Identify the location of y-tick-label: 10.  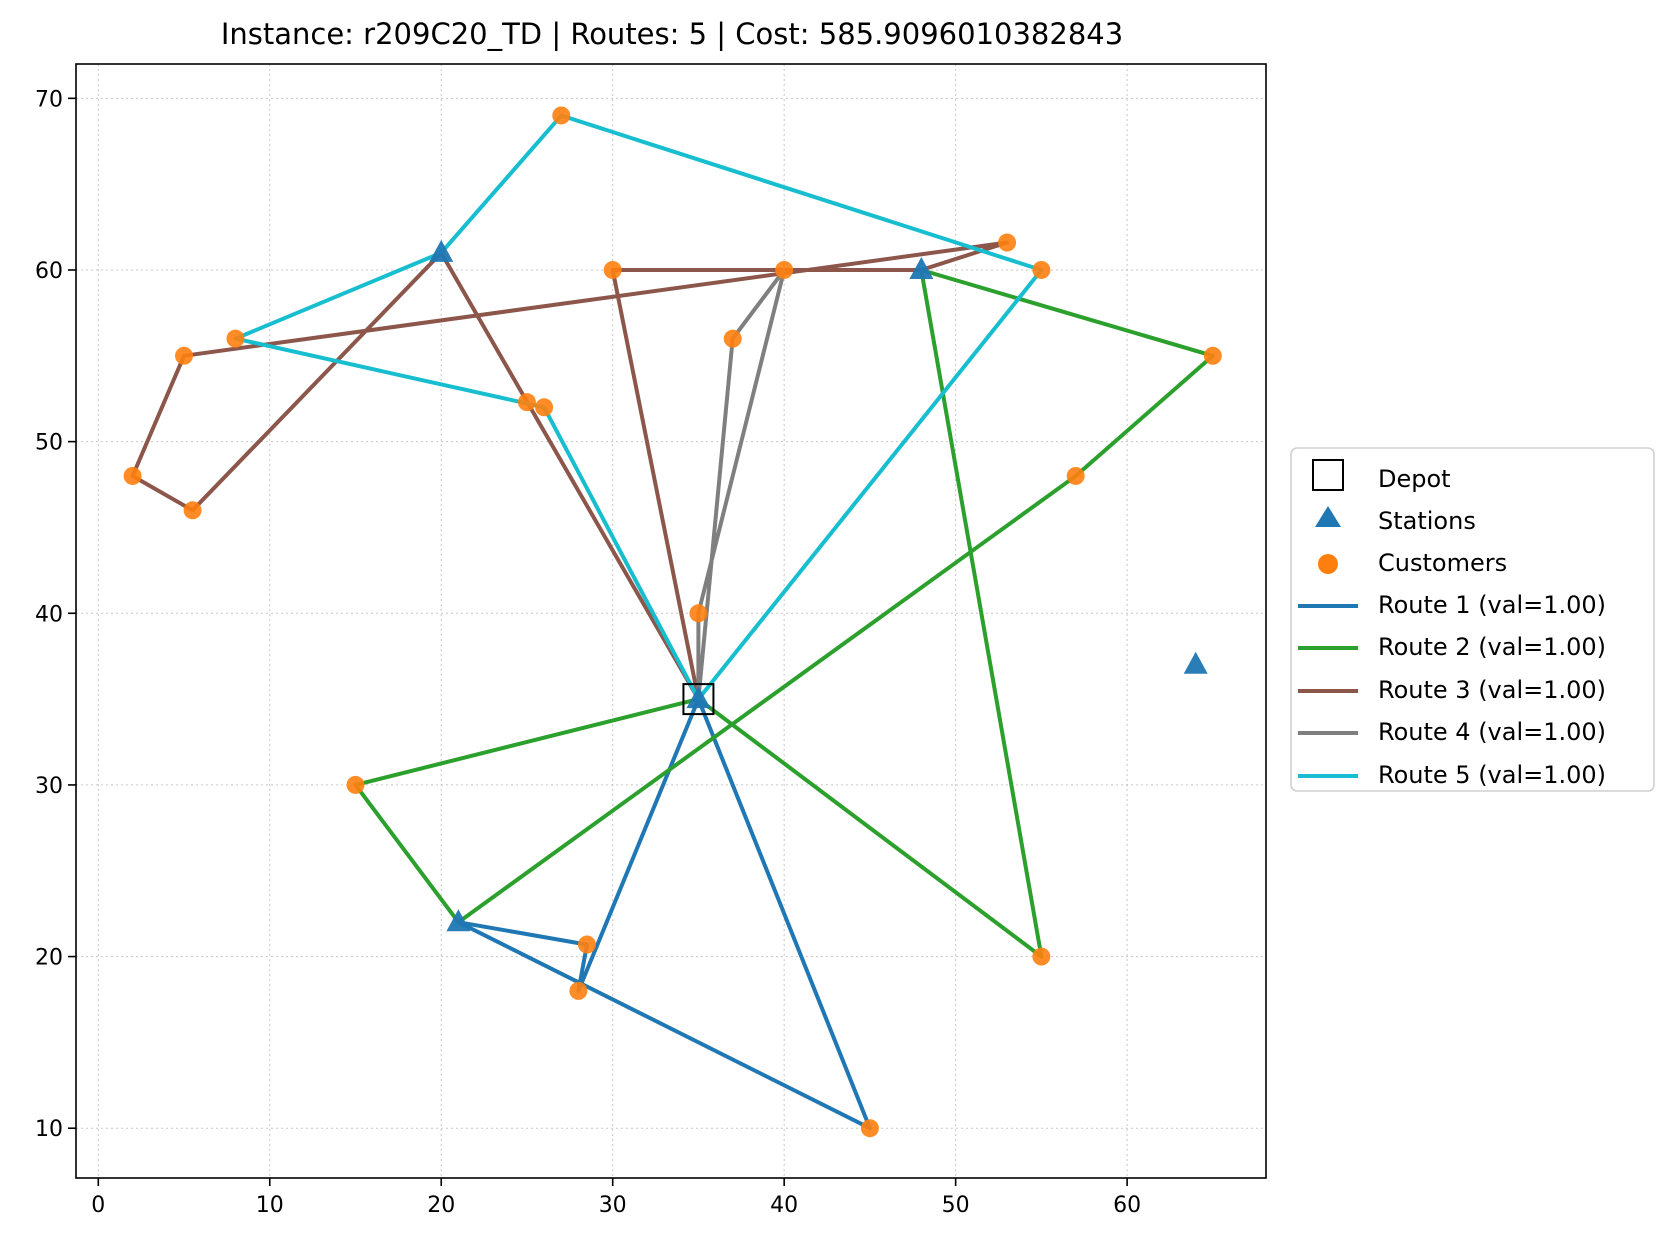
(49, 1129).